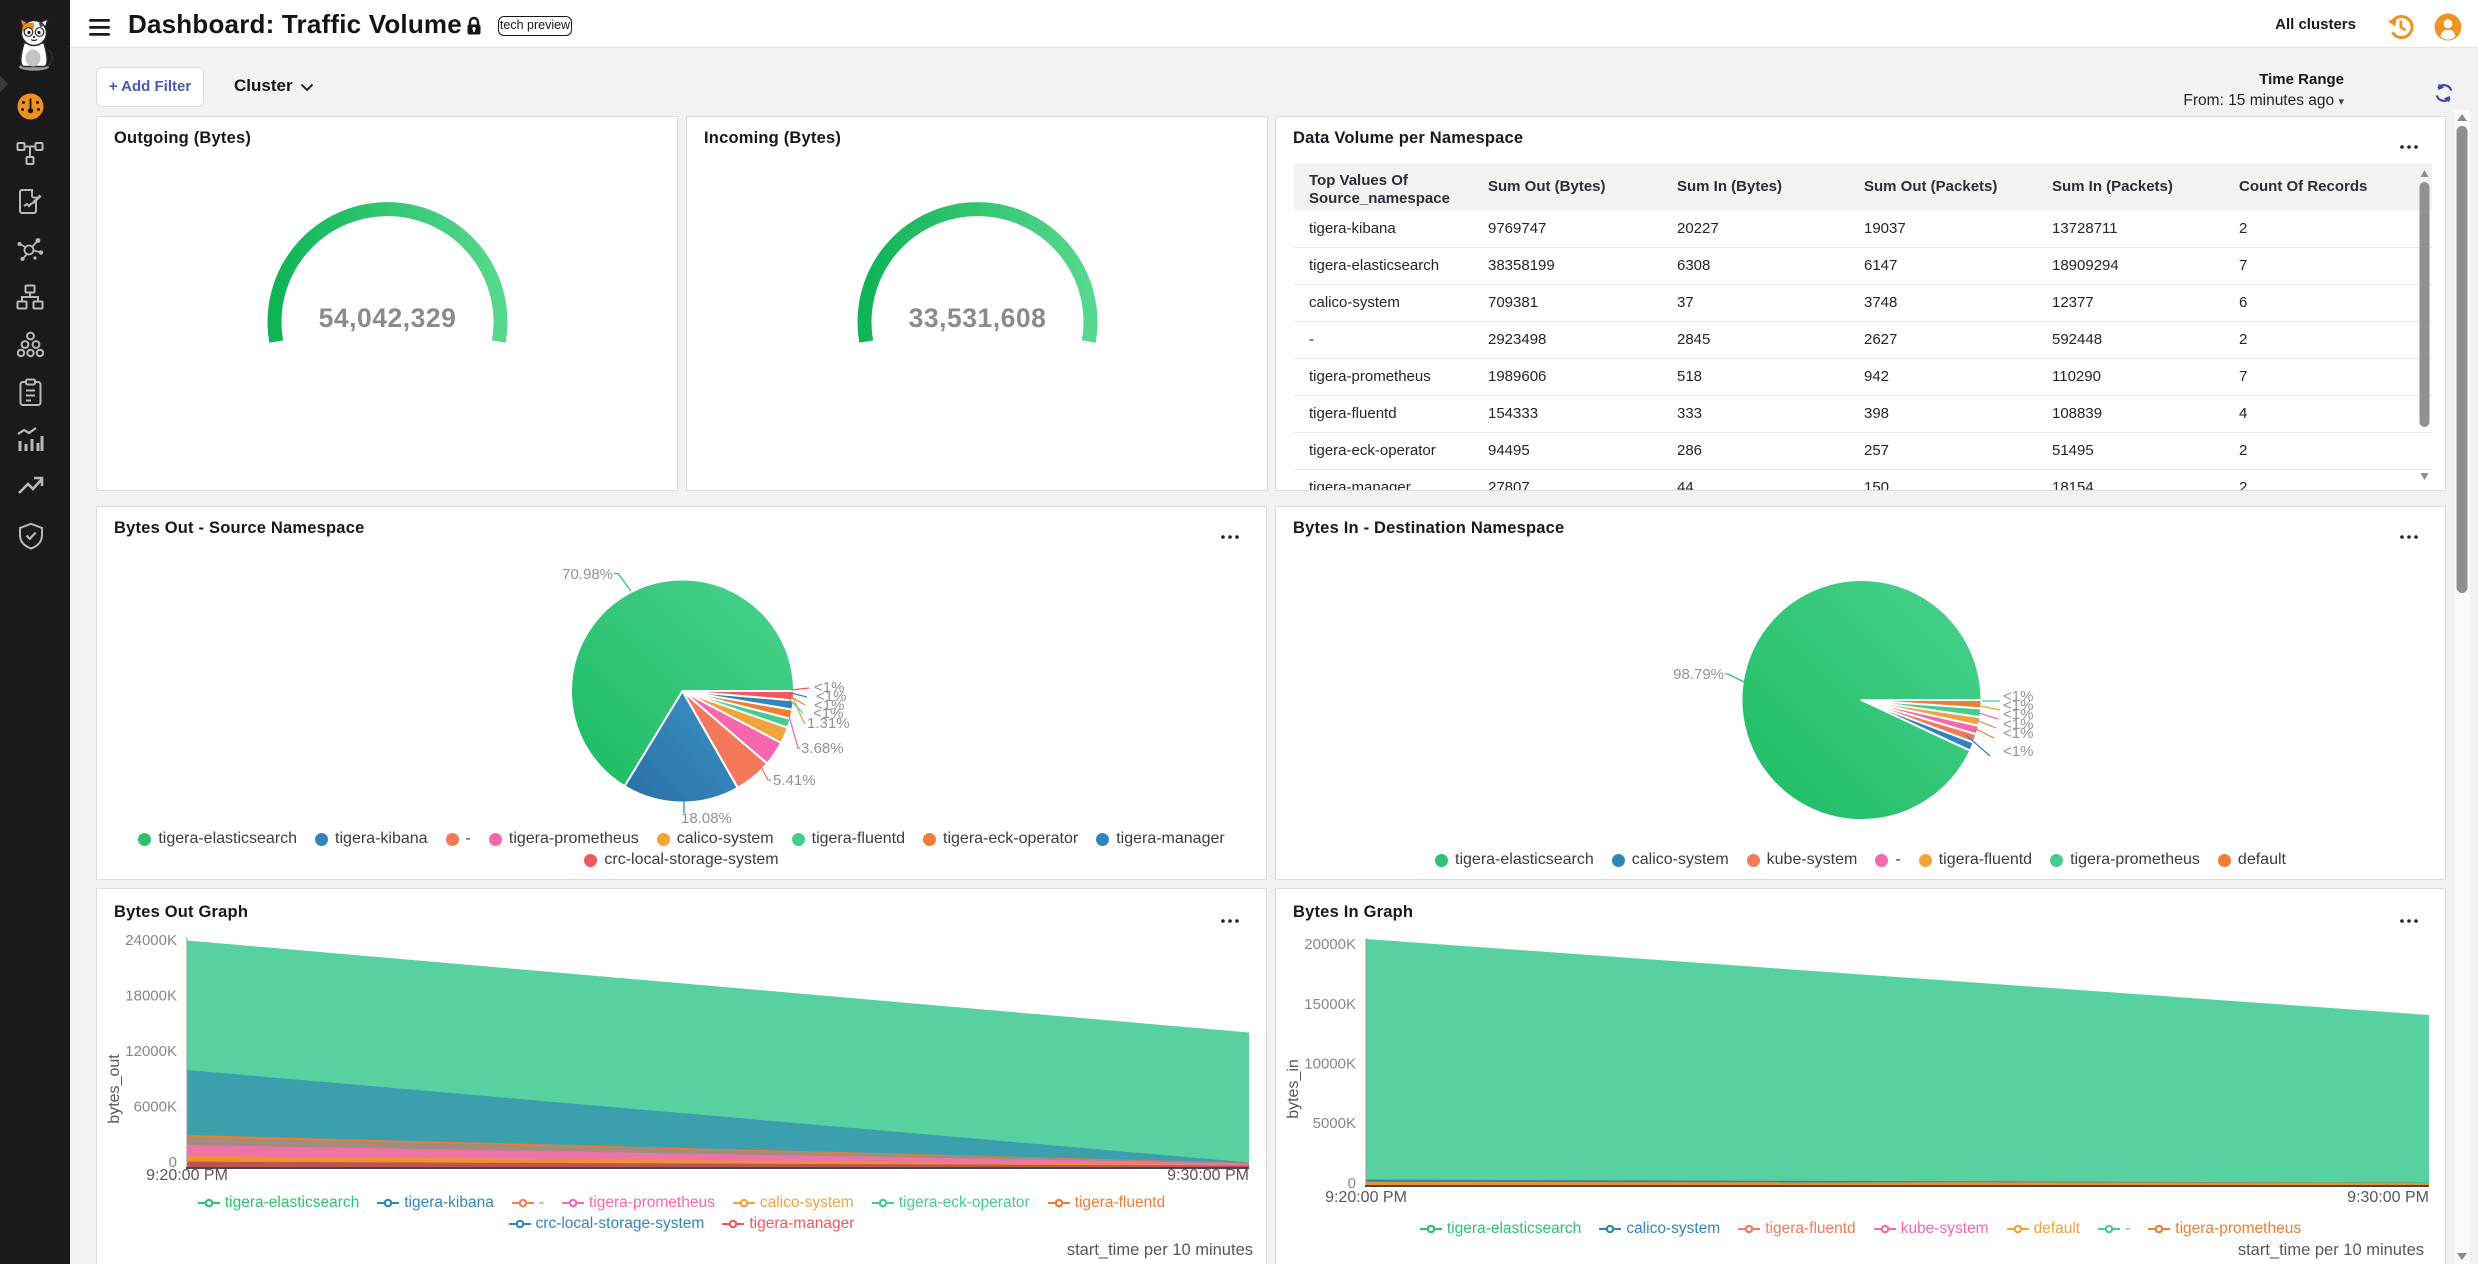  What do you see at coordinates (1293, 1089) in the screenshot?
I see `svg-text: bytes_in` at bounding box center [1293, 1089].